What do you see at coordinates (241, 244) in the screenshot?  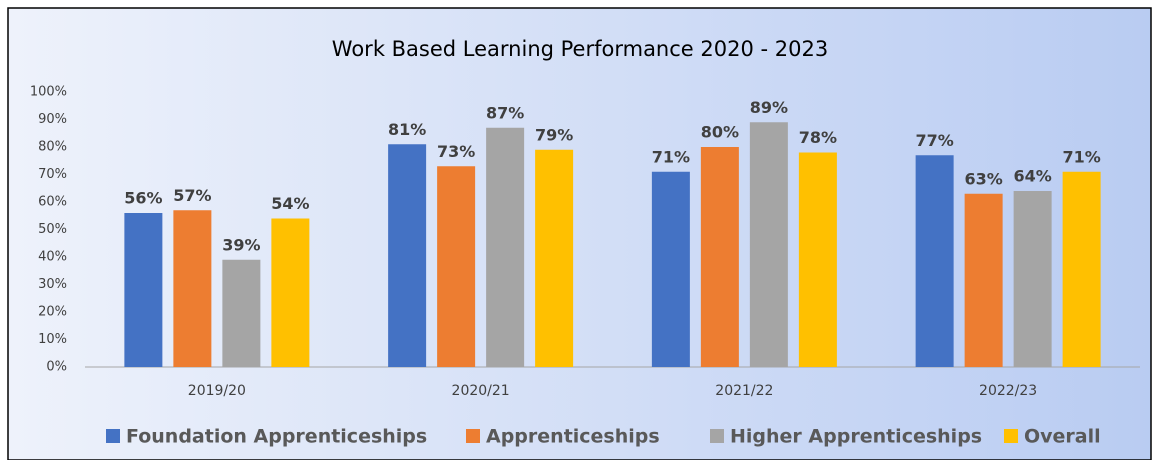 I see `data-label: 39%` at bounding box center [241, 244].